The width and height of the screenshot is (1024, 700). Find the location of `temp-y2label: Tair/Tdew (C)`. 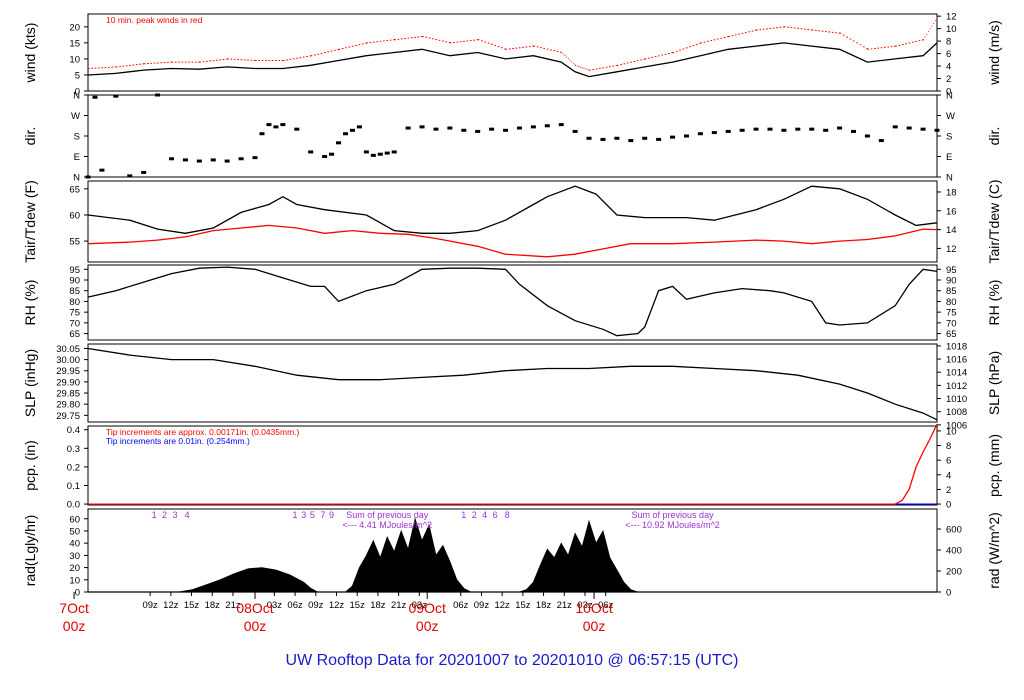

temp-y2label: Tair/Tdew (C) is located at coordinates (994, 221).